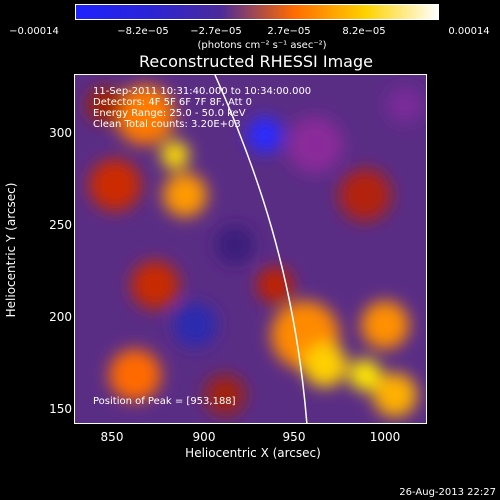 The height and width of the screenshot is (500, 500). What do you see at coordinates (257, 12) in the screenshot?
I see `colorbar` at bounding box center [257, 12].